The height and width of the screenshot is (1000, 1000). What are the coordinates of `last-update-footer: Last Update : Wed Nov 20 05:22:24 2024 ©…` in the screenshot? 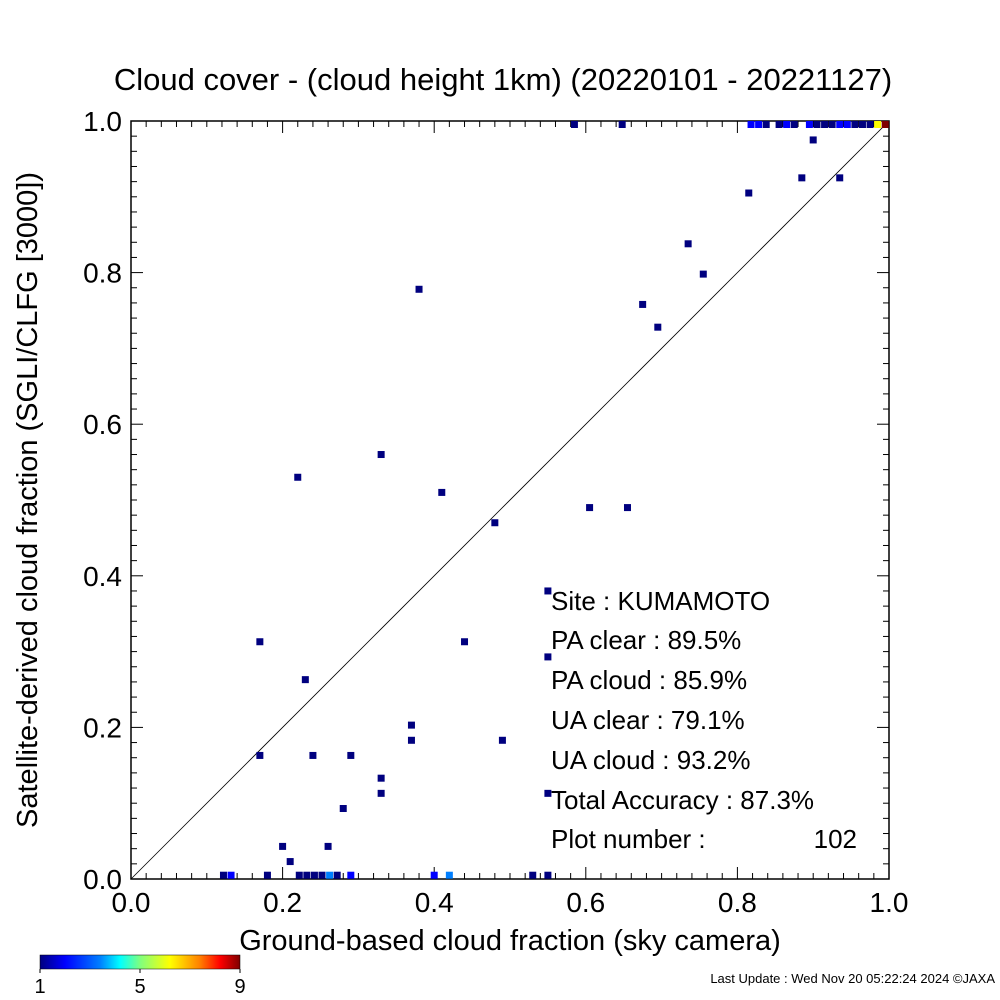 It's located at (852, 978).